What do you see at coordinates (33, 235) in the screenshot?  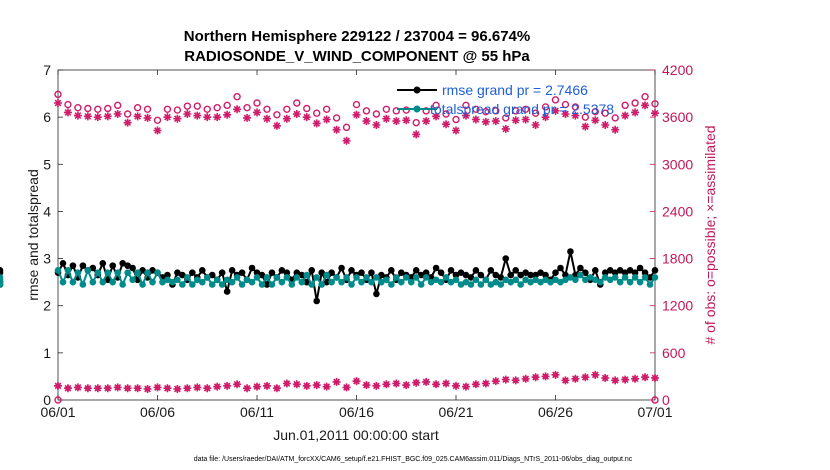 I see `y-axis-label: rmse and totalspread` at bounding box center [33, 235].